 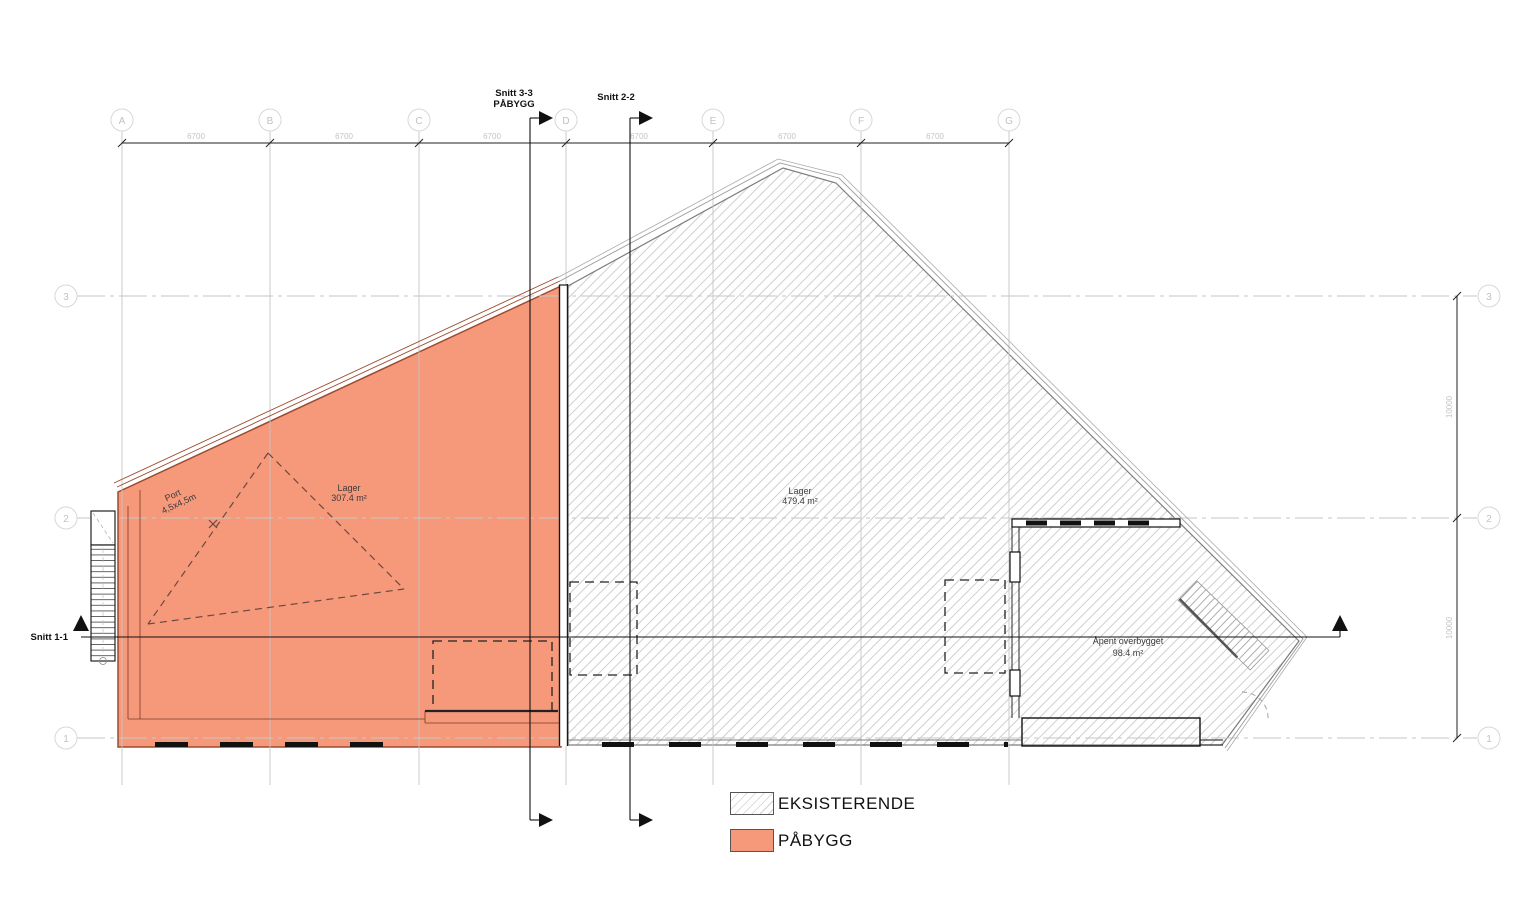 What do you see at coordinates (196, 136) in the screenshot?
I see `dim-ab: 6700` at bounding box center [196, 136].